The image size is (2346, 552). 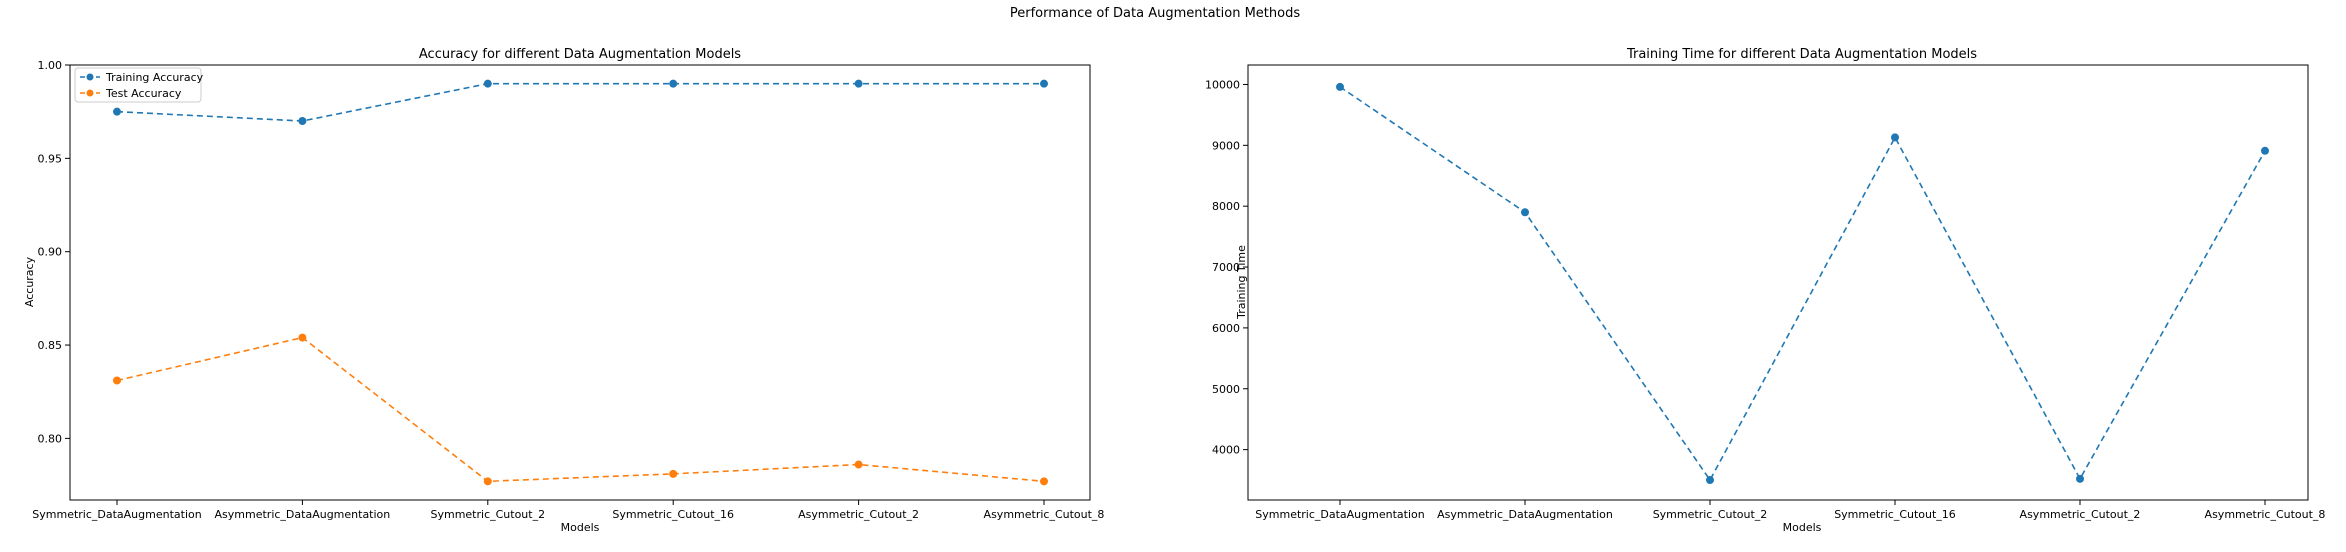 What do you see at coordinates (50, 252) in the screenshot?
I see `accuracy-ytick-label: 0.90` at bounding box center [50, 252].